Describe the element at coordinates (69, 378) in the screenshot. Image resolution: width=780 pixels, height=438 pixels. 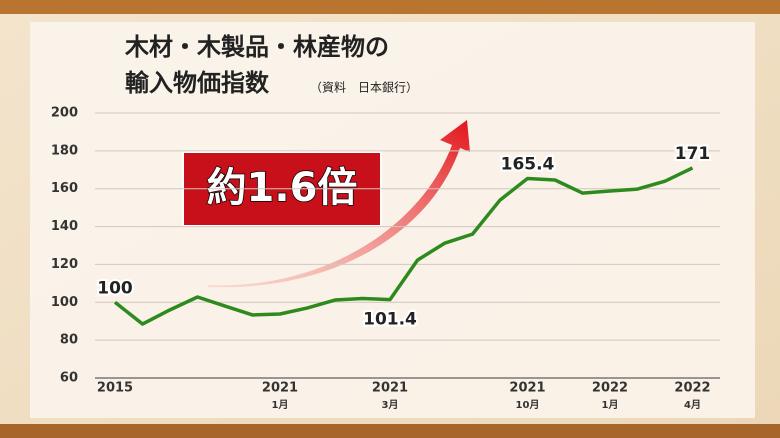
I see `y-tick-label: 60` at that location.